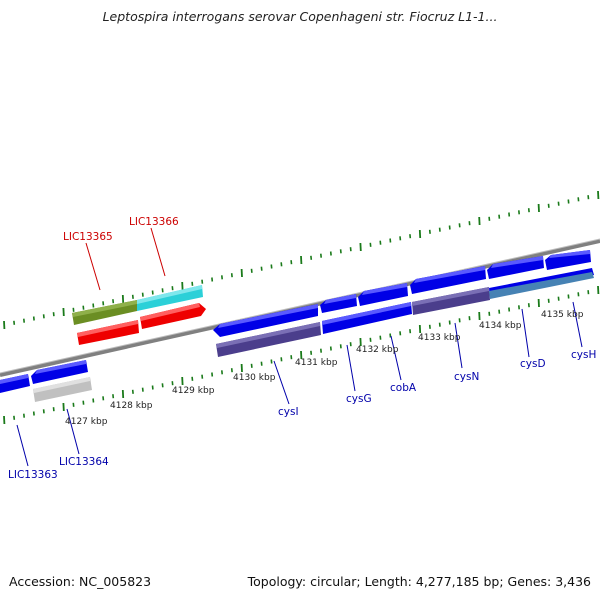 This screenshot has width=600, height=600. What do you see at coordinates (15, 383) in the screenshot?
I see `gene-LIC13363-feature` at bounding box center [15, 383].